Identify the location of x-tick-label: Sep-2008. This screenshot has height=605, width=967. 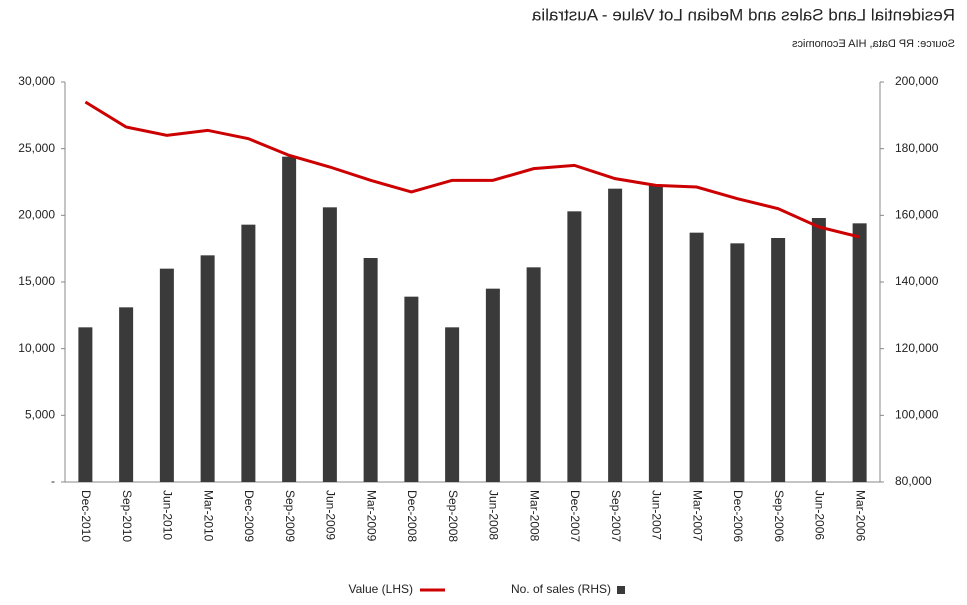
(453, 516).